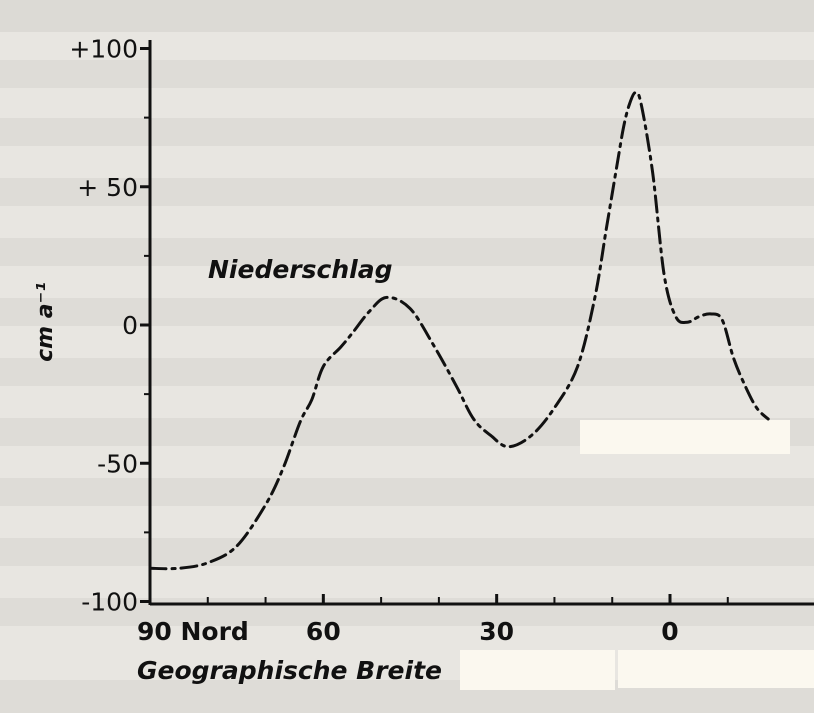 The width and height of the screenshot is (814, 713). What do you see at coordinates (45, 322) in the screenshot?
I see `y-axis-label: cm a⁻¹` at bounding box center [45, 322].